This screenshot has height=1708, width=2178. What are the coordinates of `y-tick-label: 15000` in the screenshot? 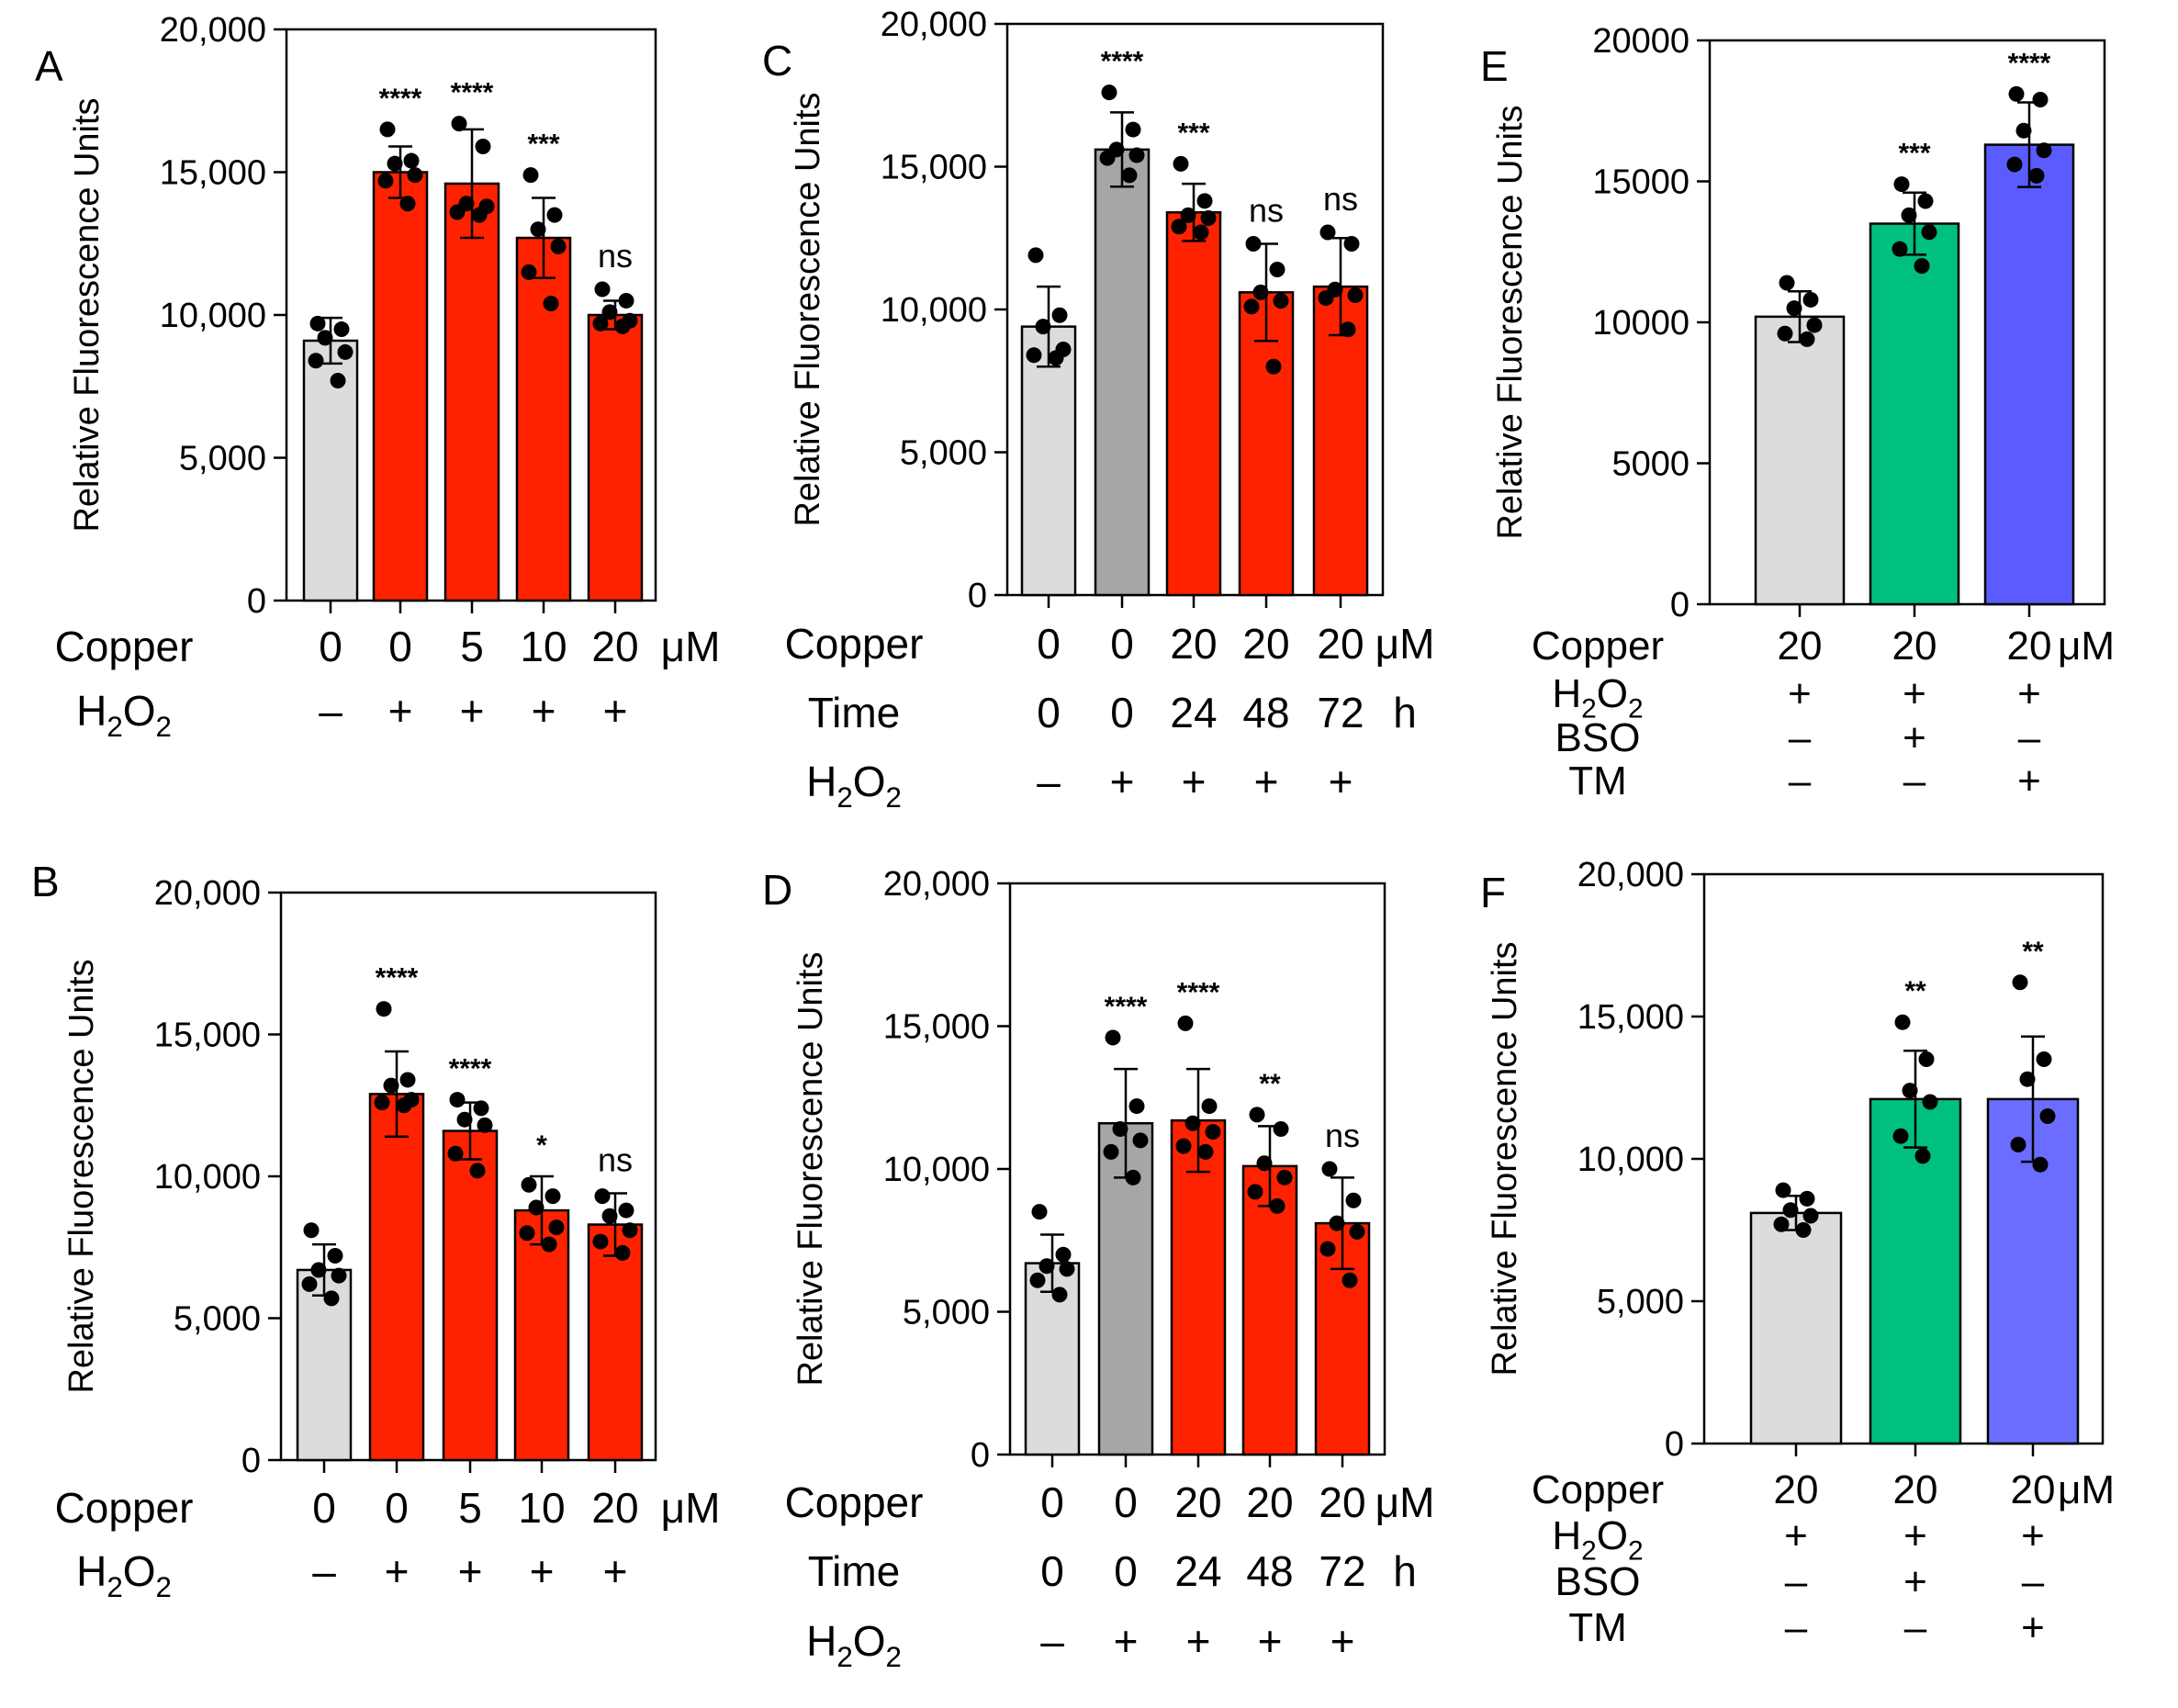 It's located at (1641, 183).